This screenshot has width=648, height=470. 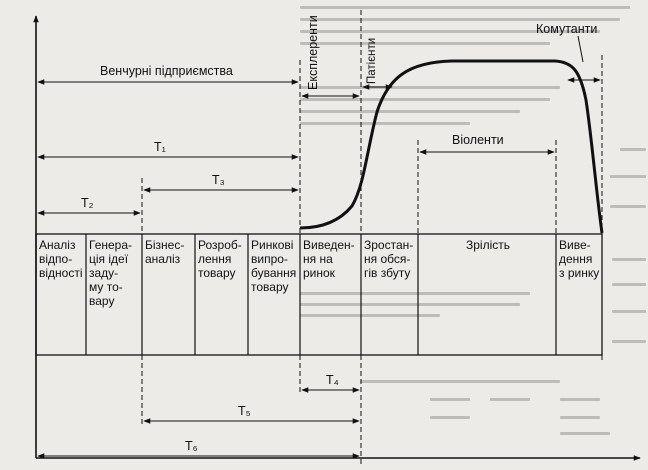 What do you see at coordinates (166, 71) in the screenshot?
I see `venture-label: Венчурні підприємства` at bounding box center [166, 71].